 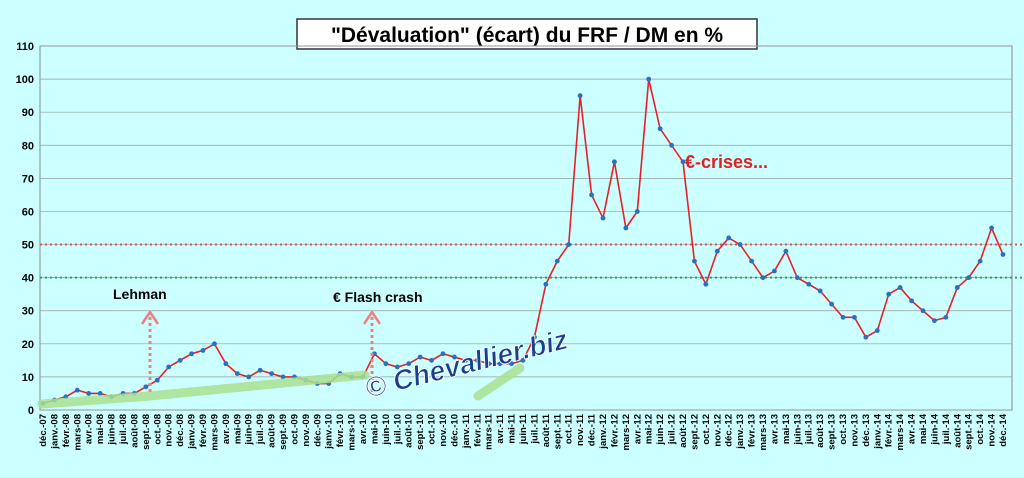 I want to click on x-tick-label: avr.-08, so click(x=89, y=429).